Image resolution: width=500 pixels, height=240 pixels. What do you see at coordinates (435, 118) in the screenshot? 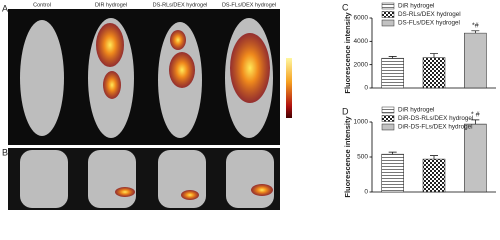
I see `legend-label: DiR-DS-RLs/DEX hydrogel` at bounding box center [435, 118].